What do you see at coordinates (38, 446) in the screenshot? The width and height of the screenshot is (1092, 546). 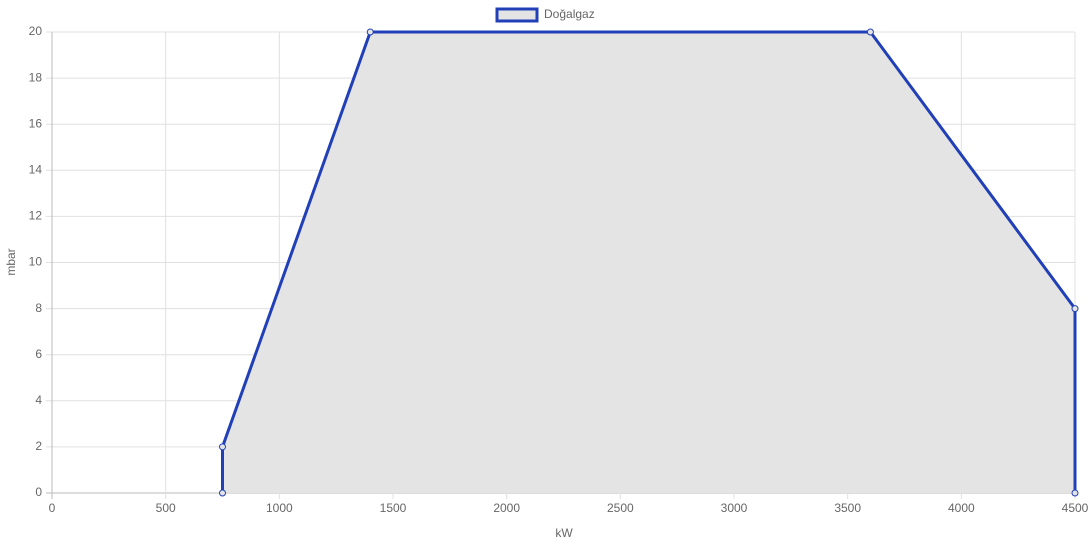 I see `y-tick-label: 2` at bounding box center [38, 446].